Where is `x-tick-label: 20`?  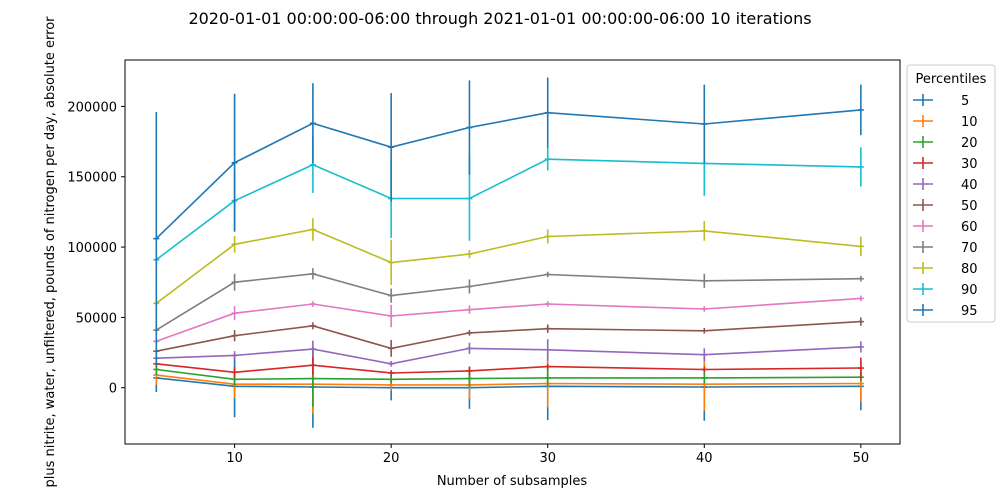
x-tick-label: 20 is located at coordinates (391, 458).